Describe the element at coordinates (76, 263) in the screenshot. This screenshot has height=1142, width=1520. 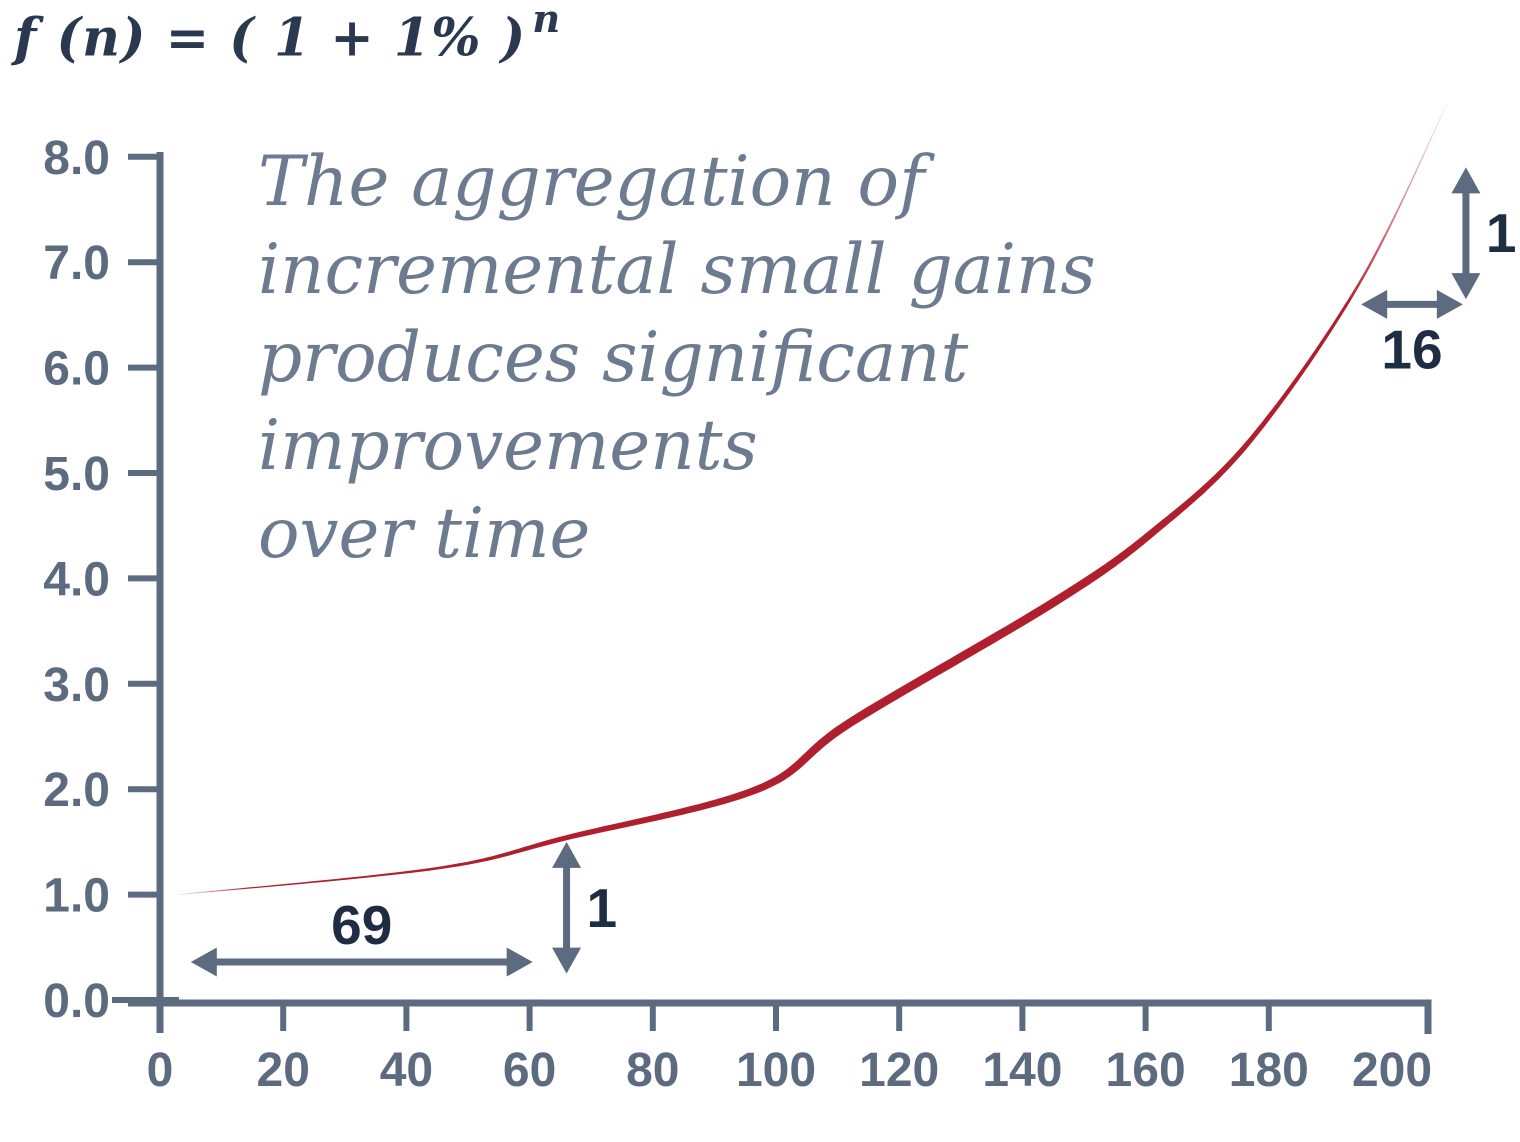
I see `y-tick-label: 7.0` at that location.